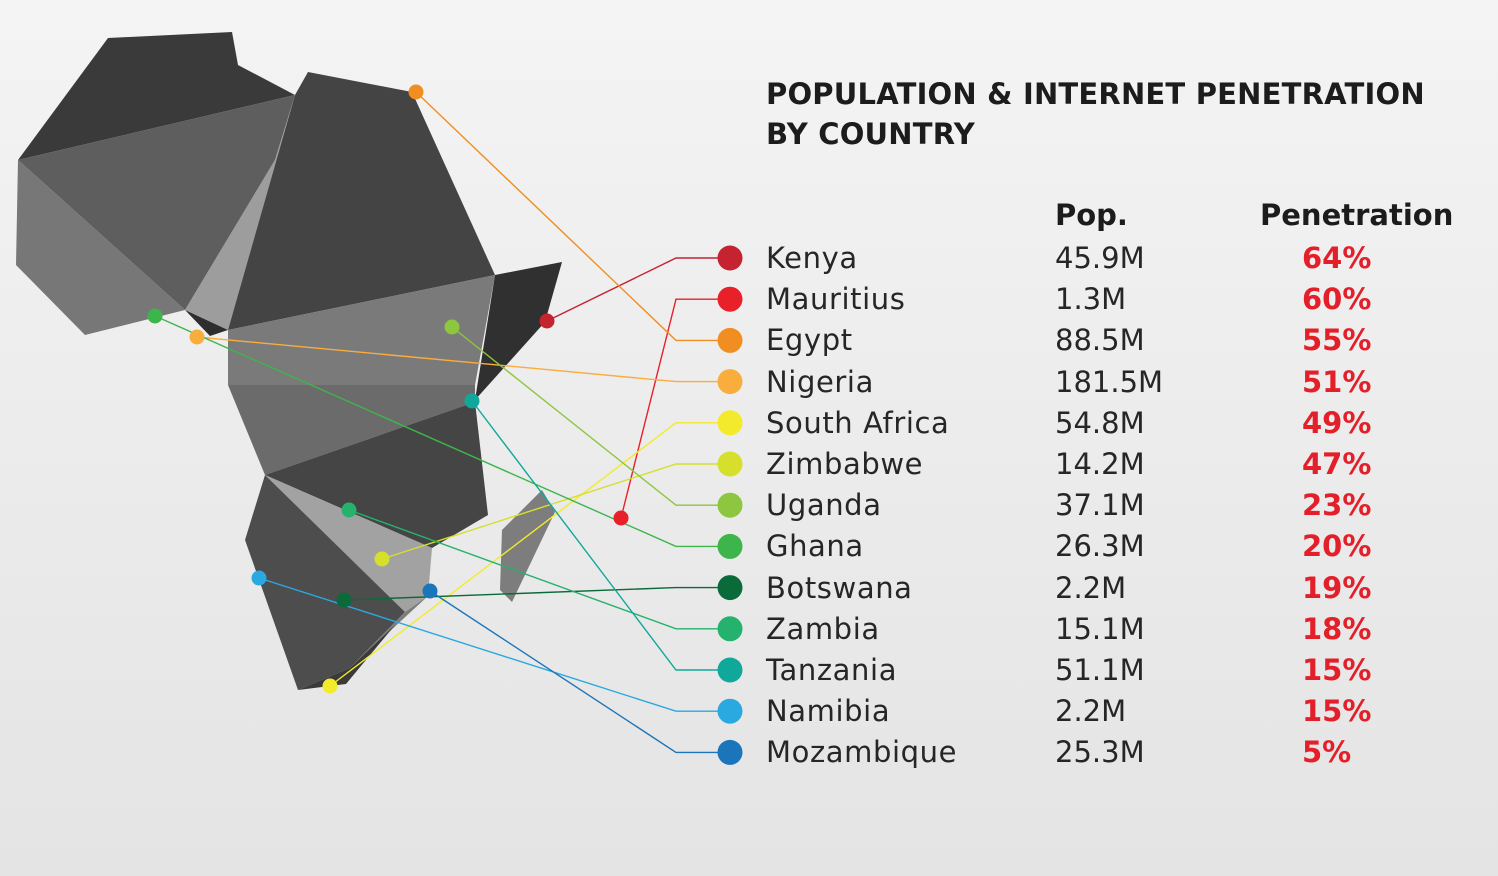 This screenshot has height=876, width=1498. Describe the element at coordinates (1337, 464) in the screenshot. I see `country-penetration: 47%` at that location.